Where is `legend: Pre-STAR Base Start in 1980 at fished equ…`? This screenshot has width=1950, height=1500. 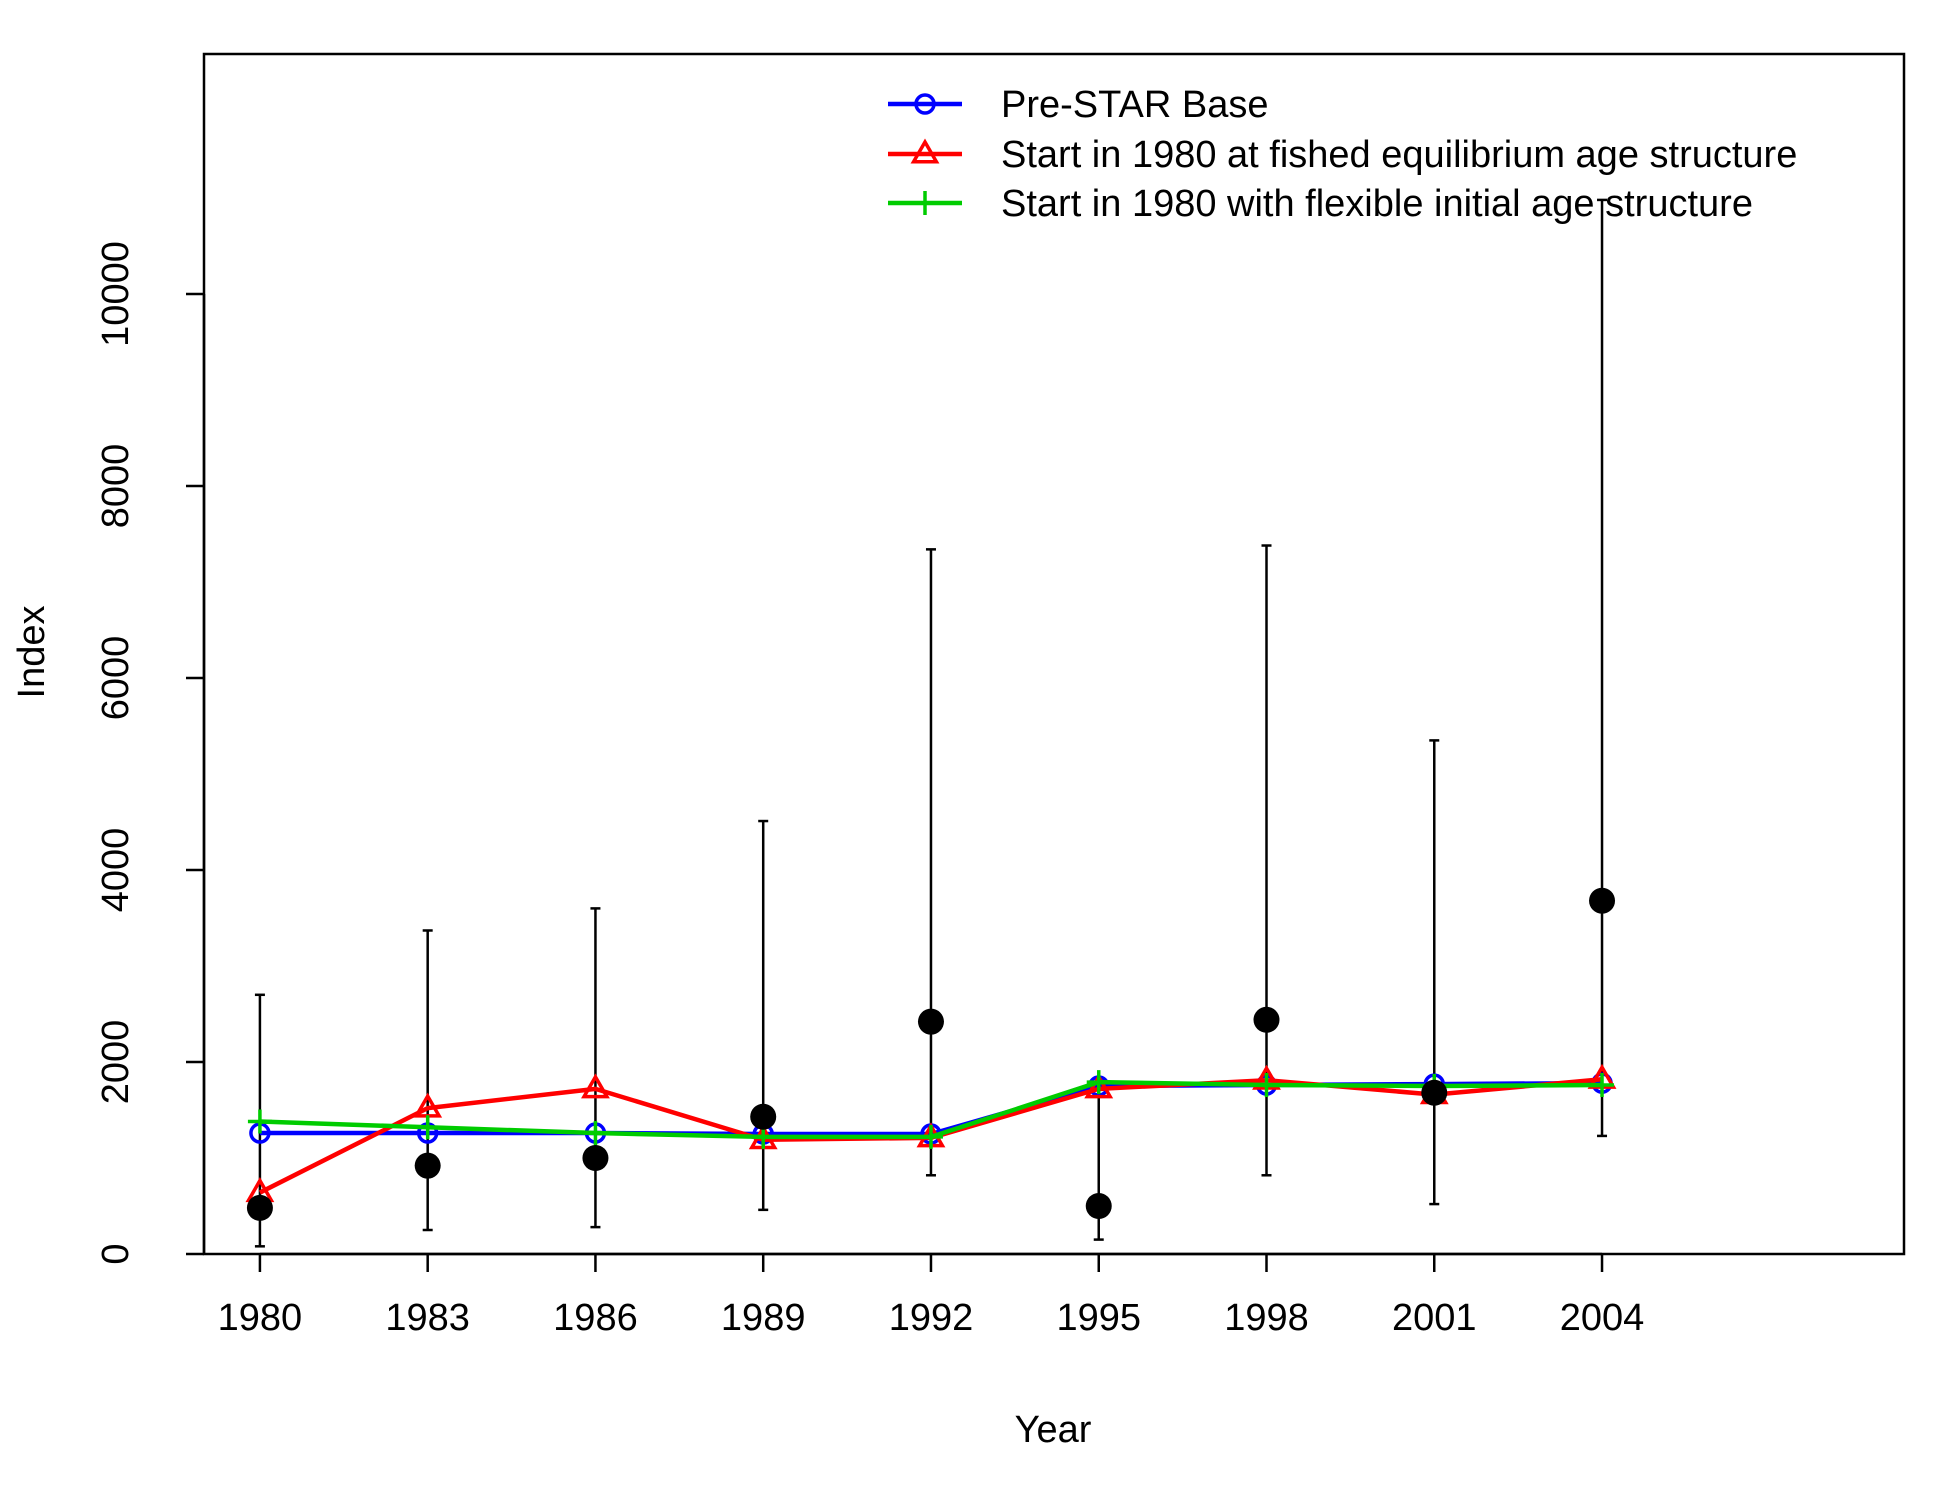
legend: Pre-STAR Base Start in 1980 at fished equ… is located at coordinates (1342, 154).